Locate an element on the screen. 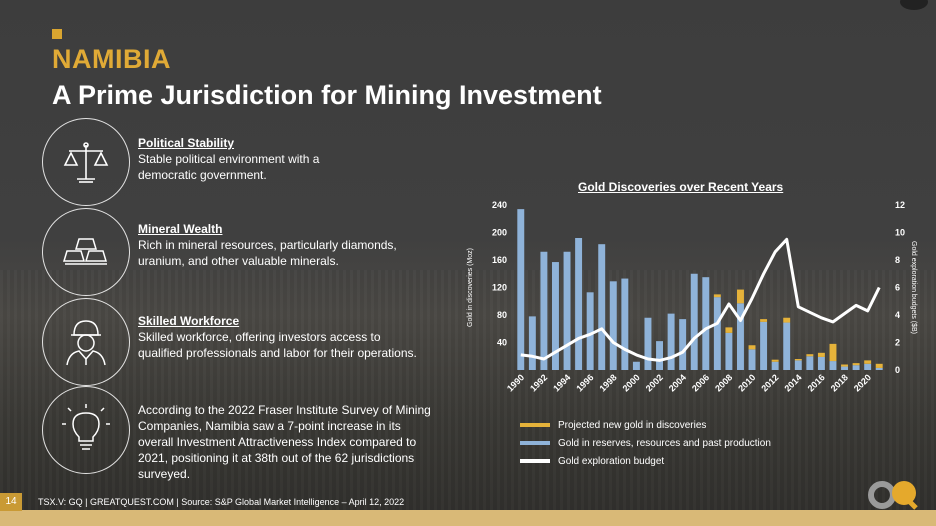  legend-item-projected: Projected new gold in discoveries is located at coordinates (613, 425).